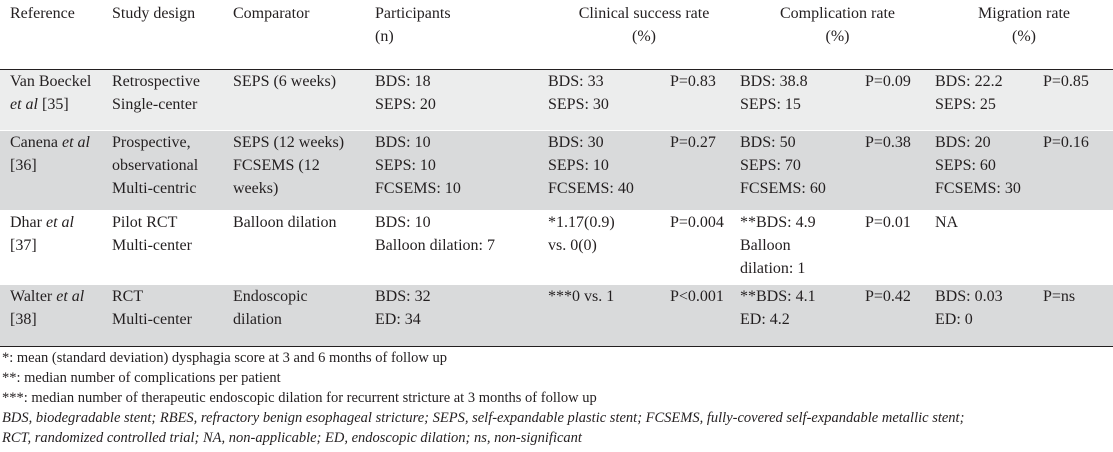 This screenshot has width=1113, height=452. I want to click on participants-cell: BDS: 10 SEPS: 10 FCSEMS: 10, so click(418, 165).